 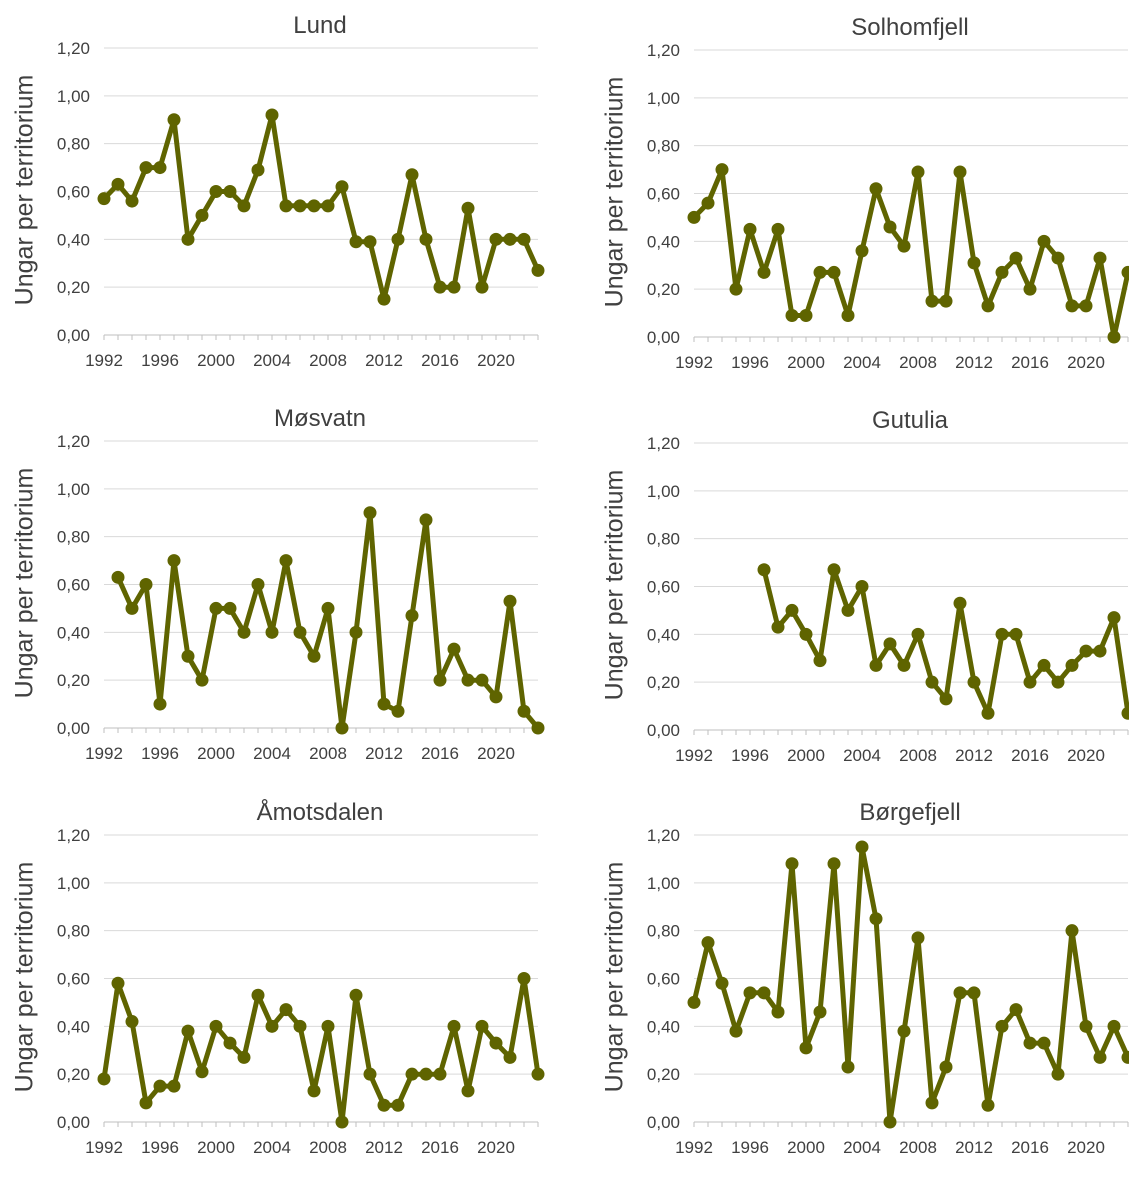 I want to click on y-tick-label: 0,60, so click(x=663, y=979).